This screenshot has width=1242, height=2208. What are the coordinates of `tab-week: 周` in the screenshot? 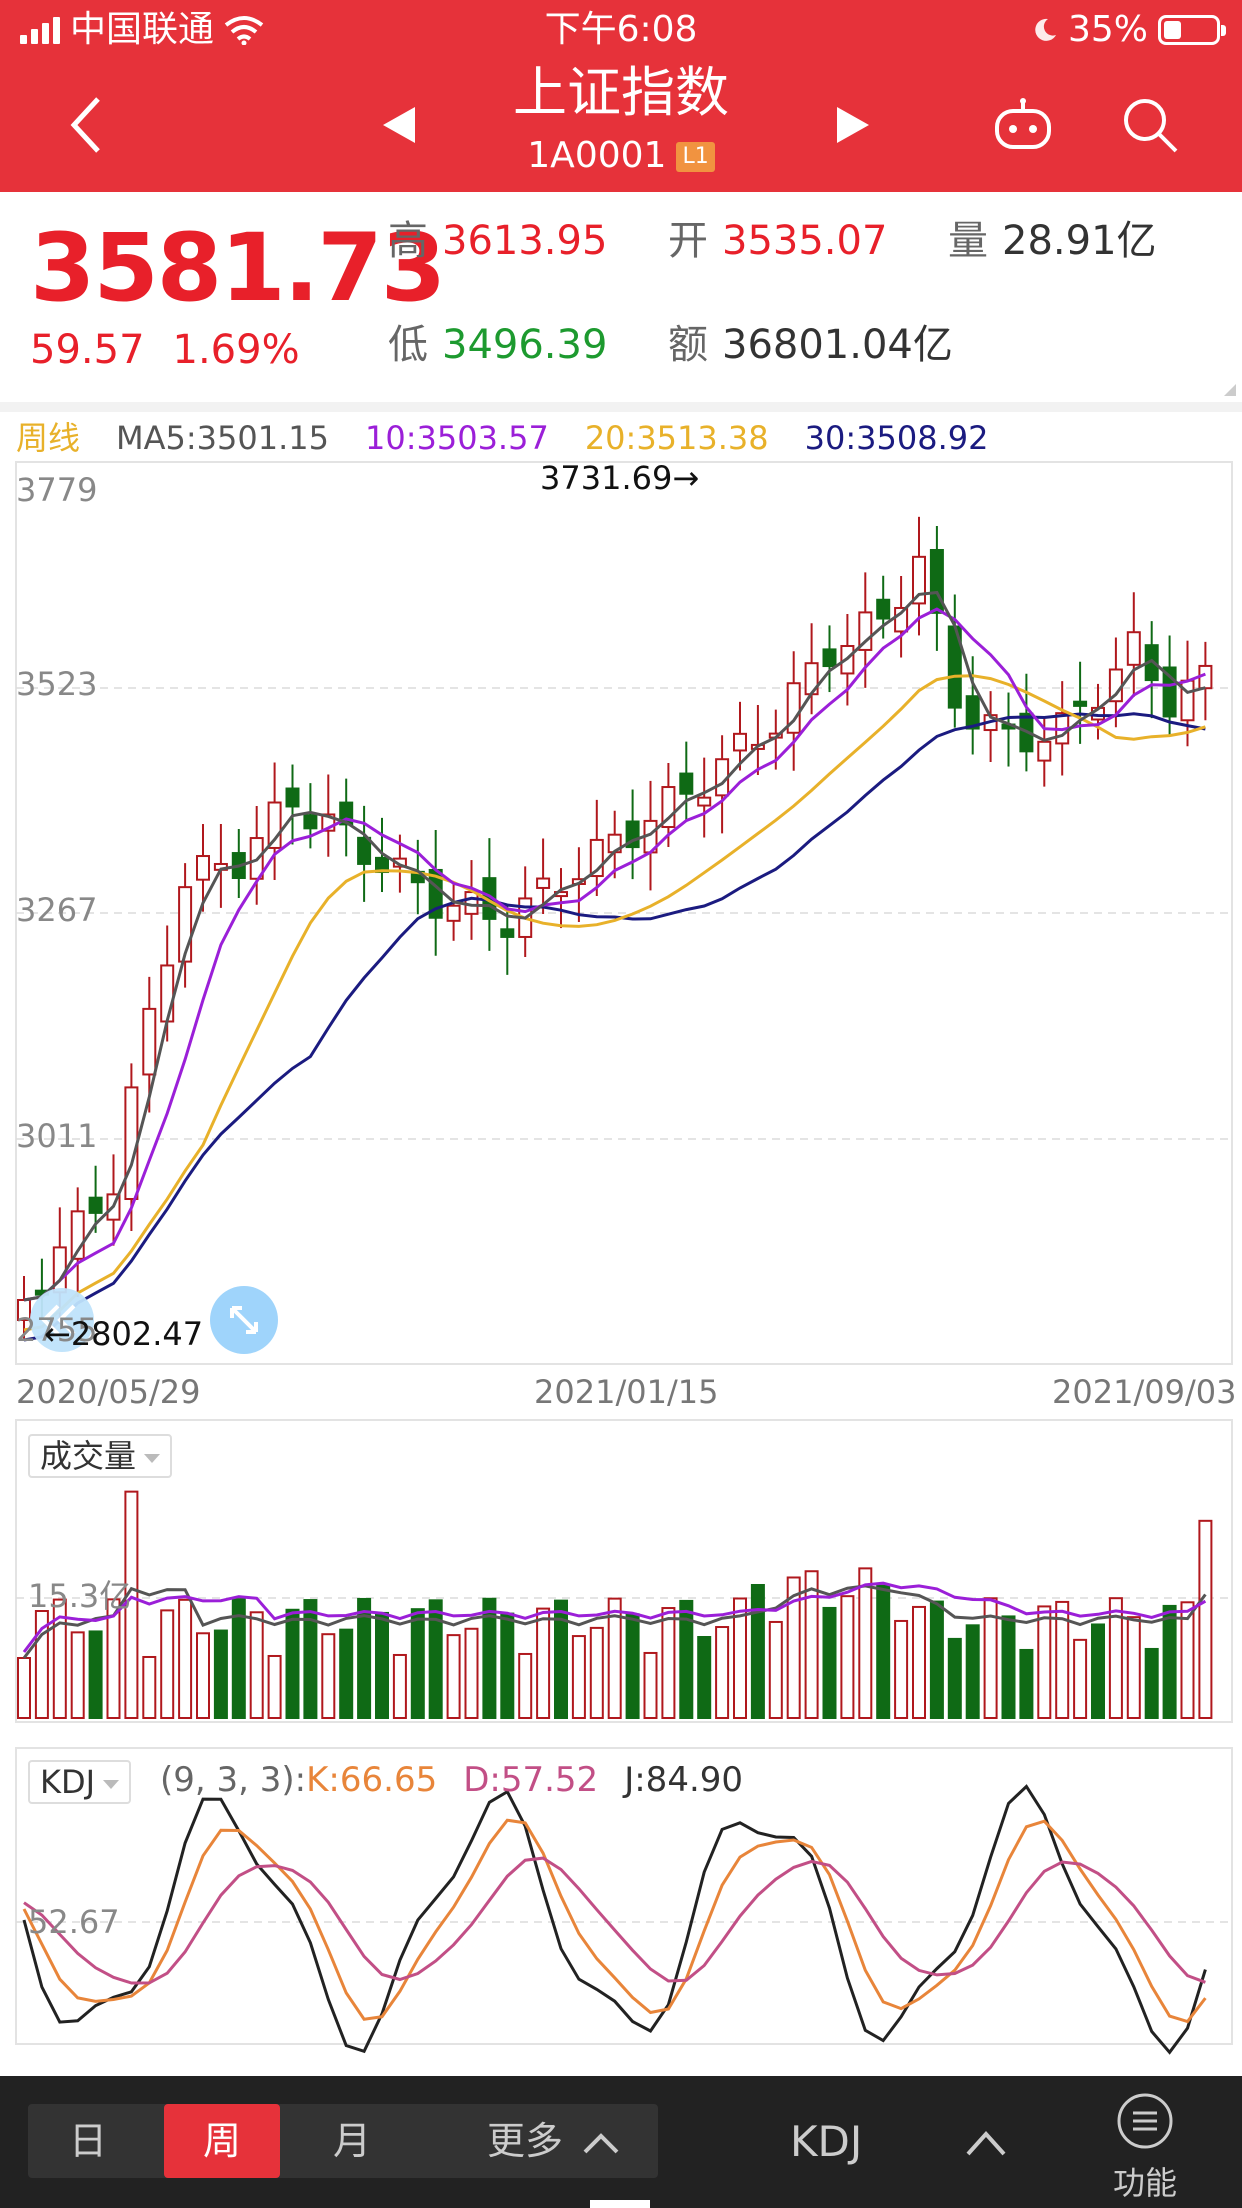 It's located at (222, 2141).